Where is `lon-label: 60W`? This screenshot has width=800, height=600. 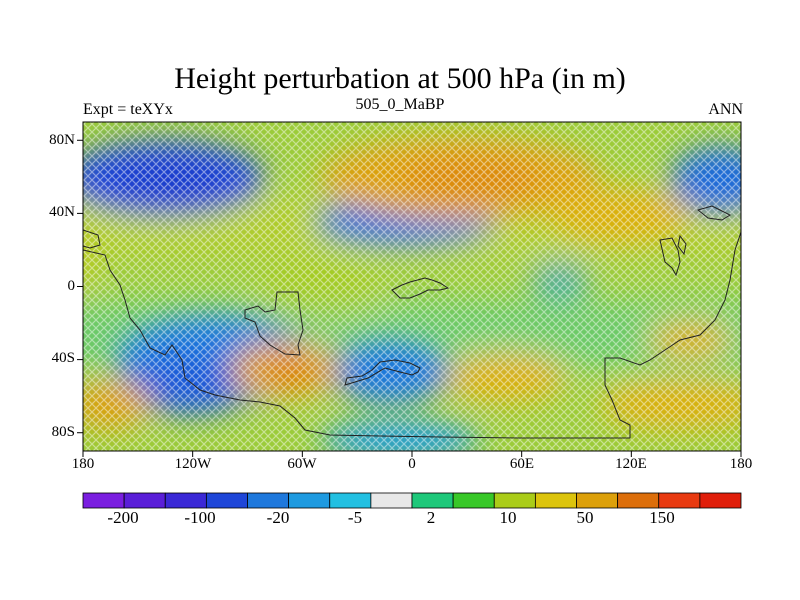
lon-label: 60W is located at coordinates (302, 464).